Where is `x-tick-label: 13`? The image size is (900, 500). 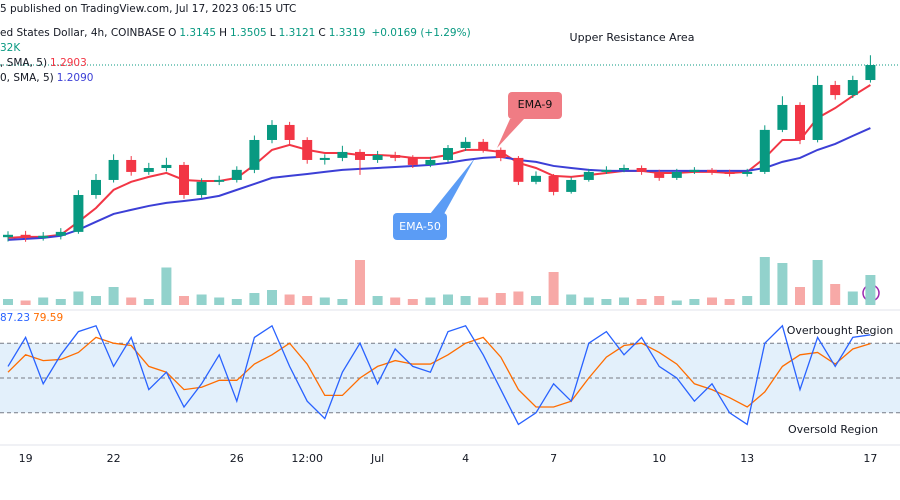
x-tick-label: 13 is located at coordinates (747, 458).